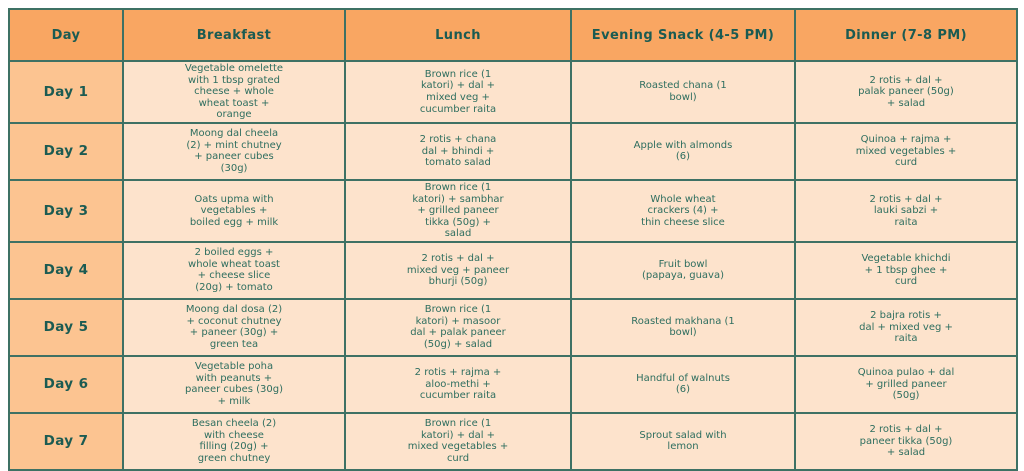 The width and height of the screenshot is (1024, 471). Describe the element at coordinates (66, 441) in the screenshot. I see `day-label: Day 7` at that location.